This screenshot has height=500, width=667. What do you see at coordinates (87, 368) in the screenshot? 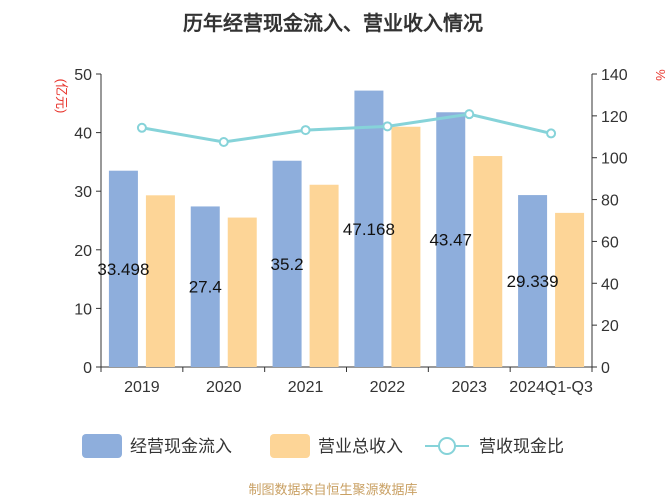
I see `left-tick-label: 0` at bounding box center [87, 368].